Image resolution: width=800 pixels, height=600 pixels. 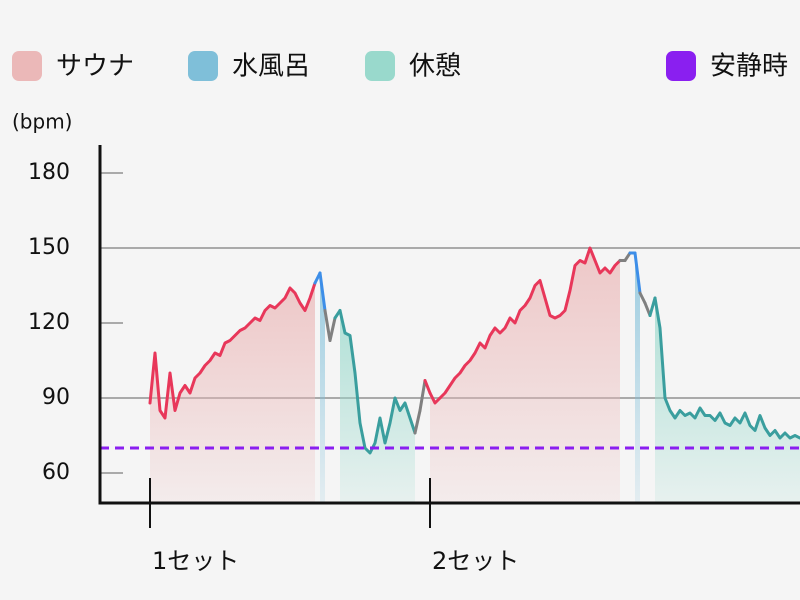 I want to click on legend-label: 休憩, so click(x=435, y=67).